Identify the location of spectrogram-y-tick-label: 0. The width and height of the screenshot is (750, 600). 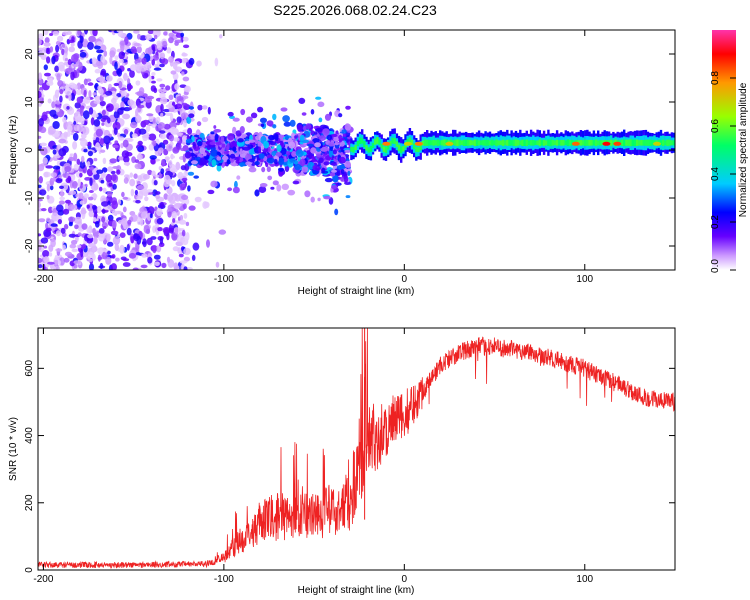
(29, 150).